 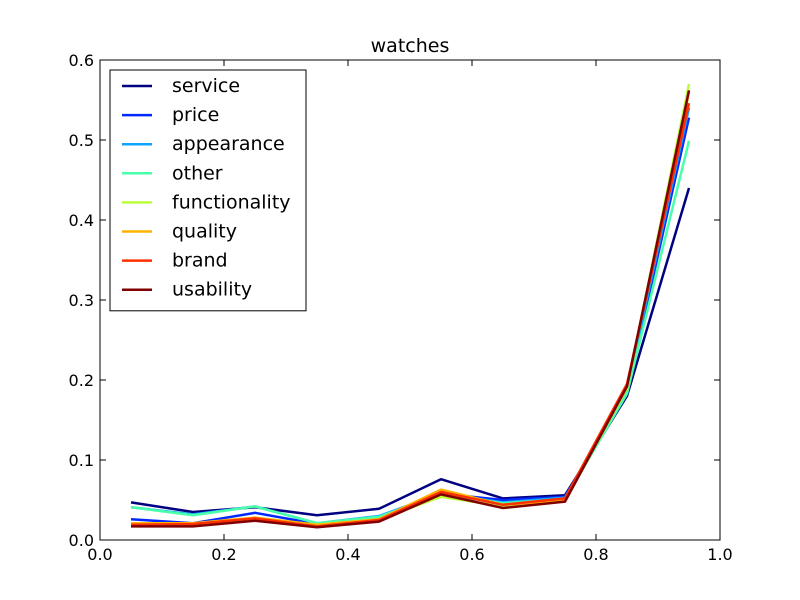 I want to click on legend-label-service: service, so click(x=206, y=86).